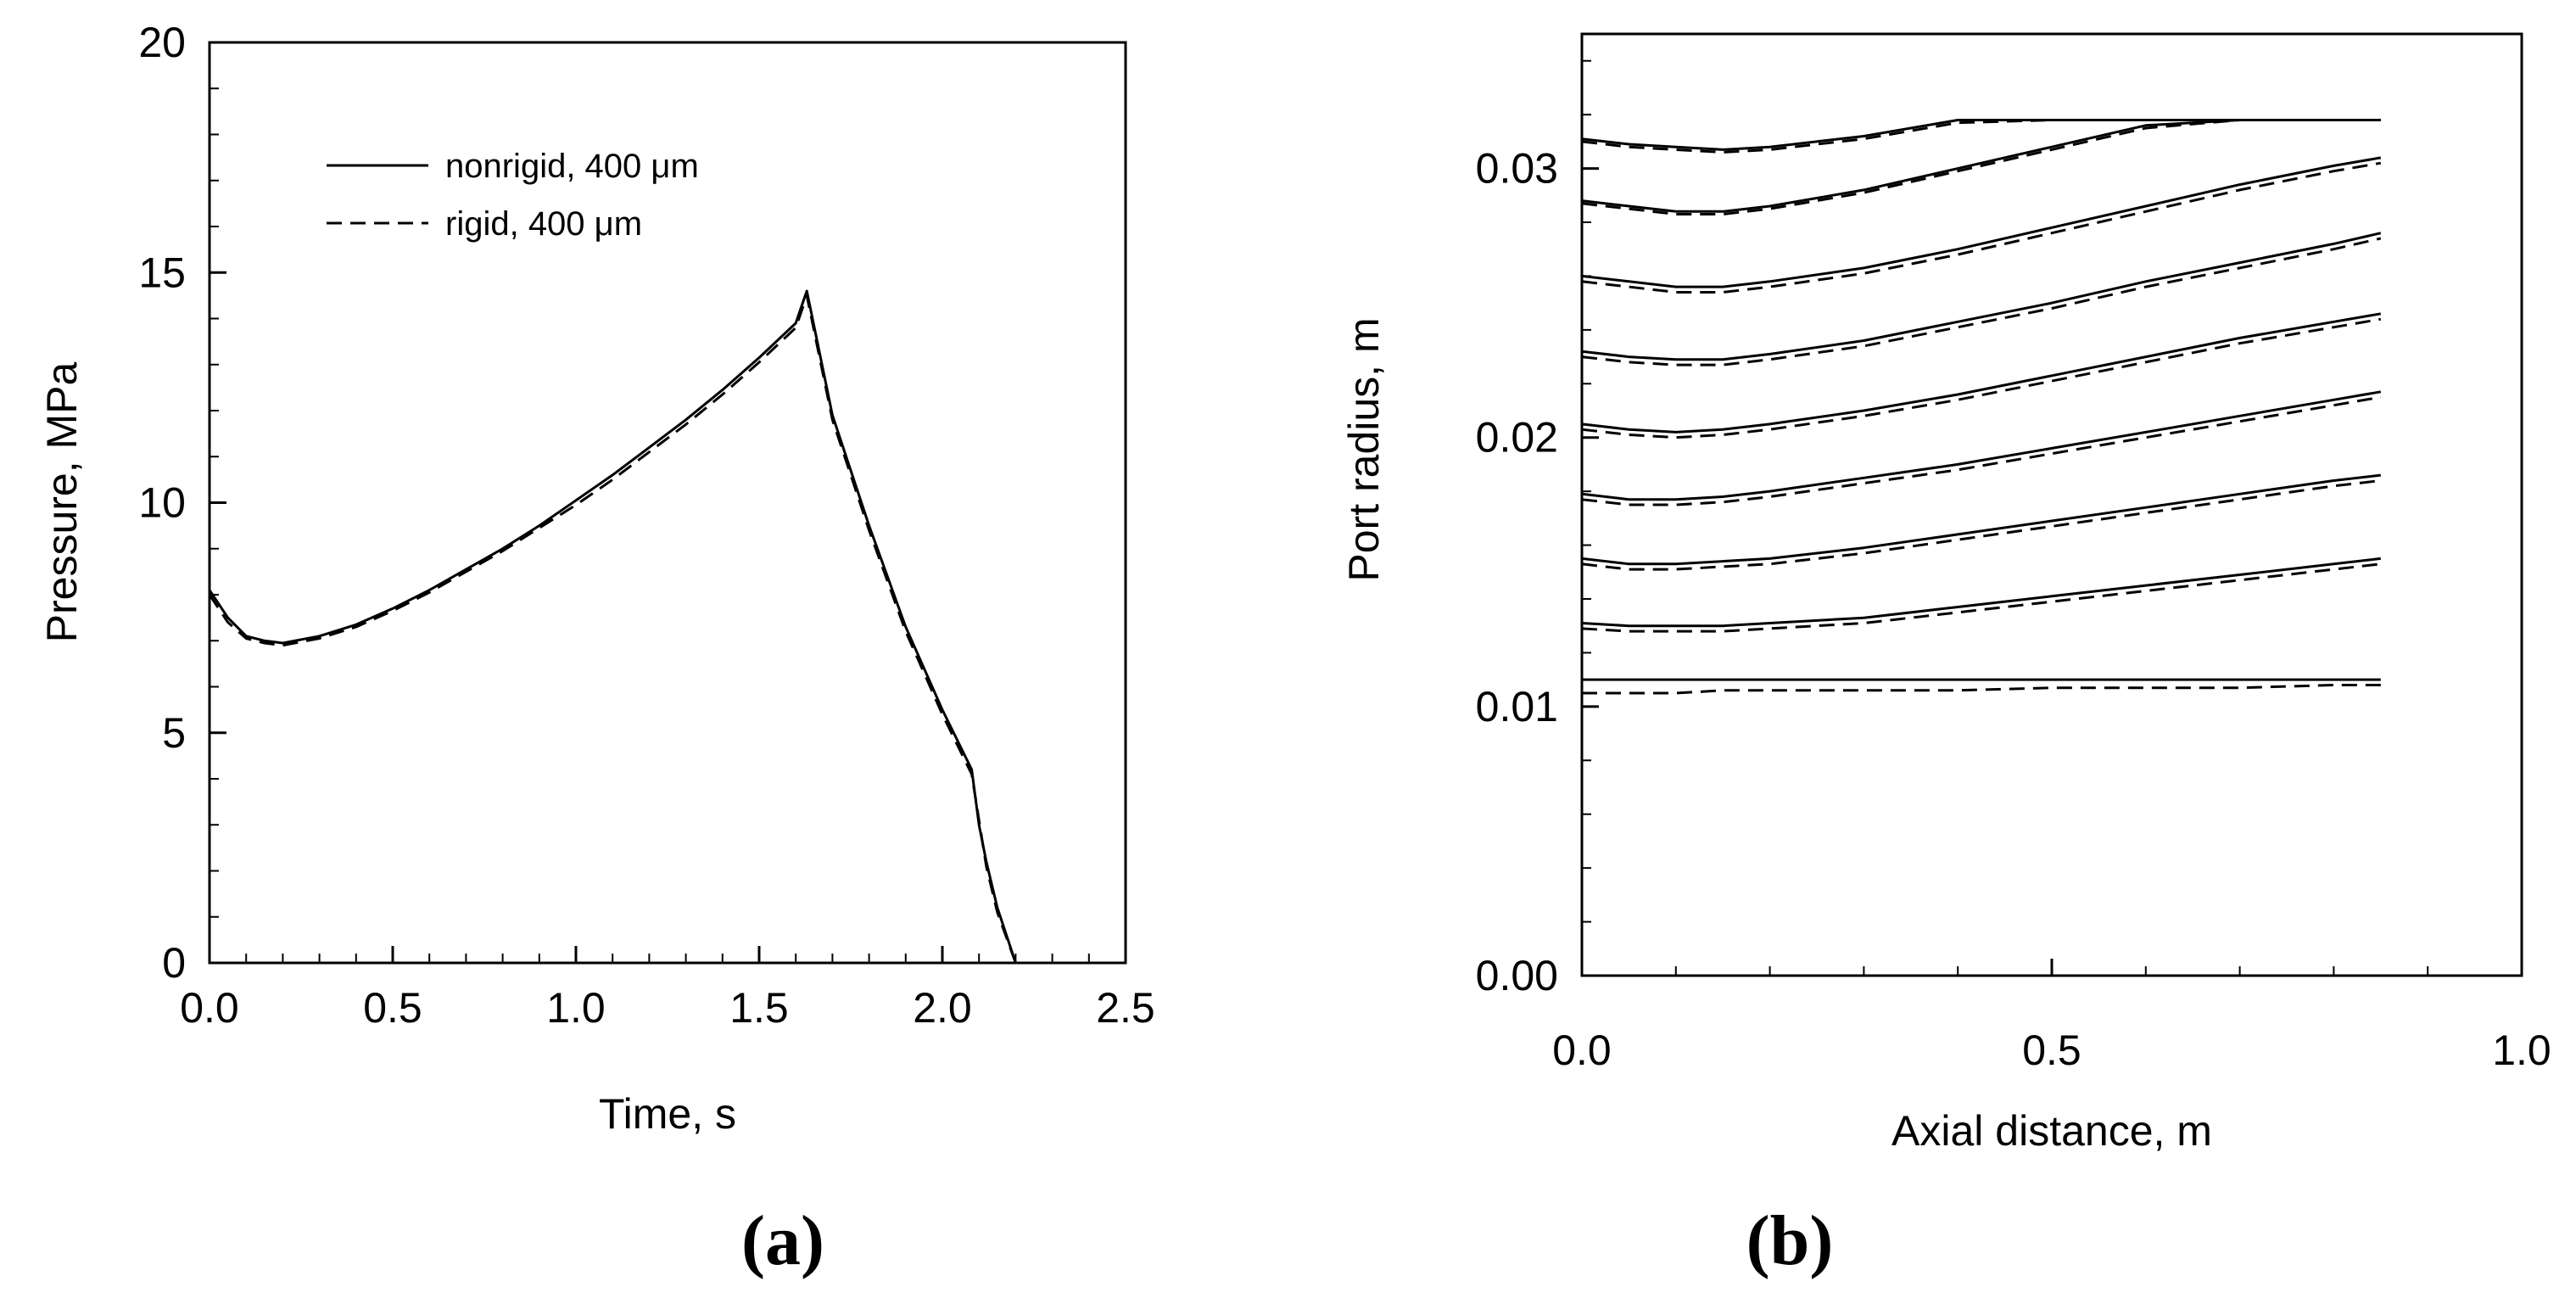 This screenshot has width=2576, height=1298. What do you see at coordinates (62, 501) in the screenshot?
I see `panel-a-y-axis-title: Pressure, MPa` at bounding box center [62, 501].